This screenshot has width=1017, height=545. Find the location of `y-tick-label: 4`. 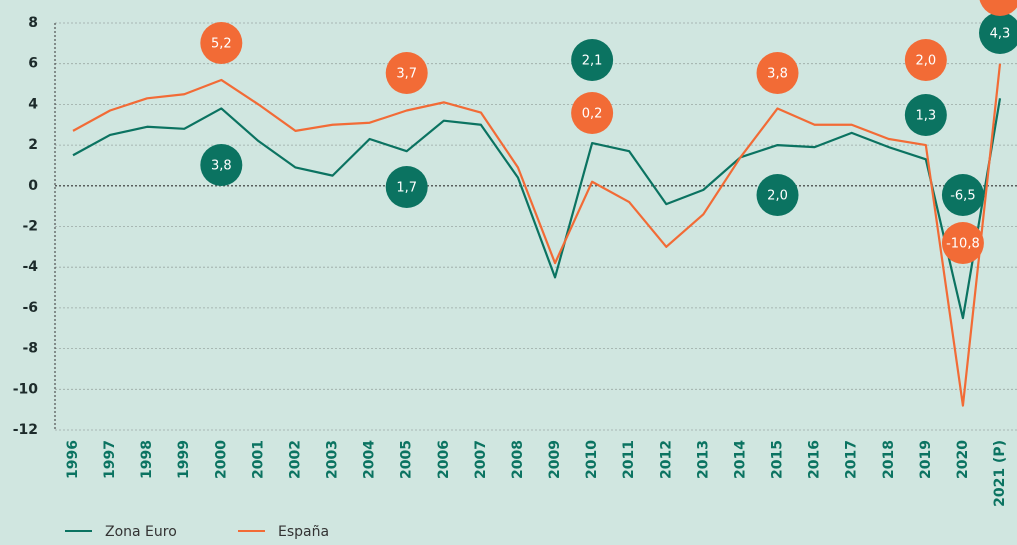

y-tick-label: 4 is located at coordinates (33, 104).